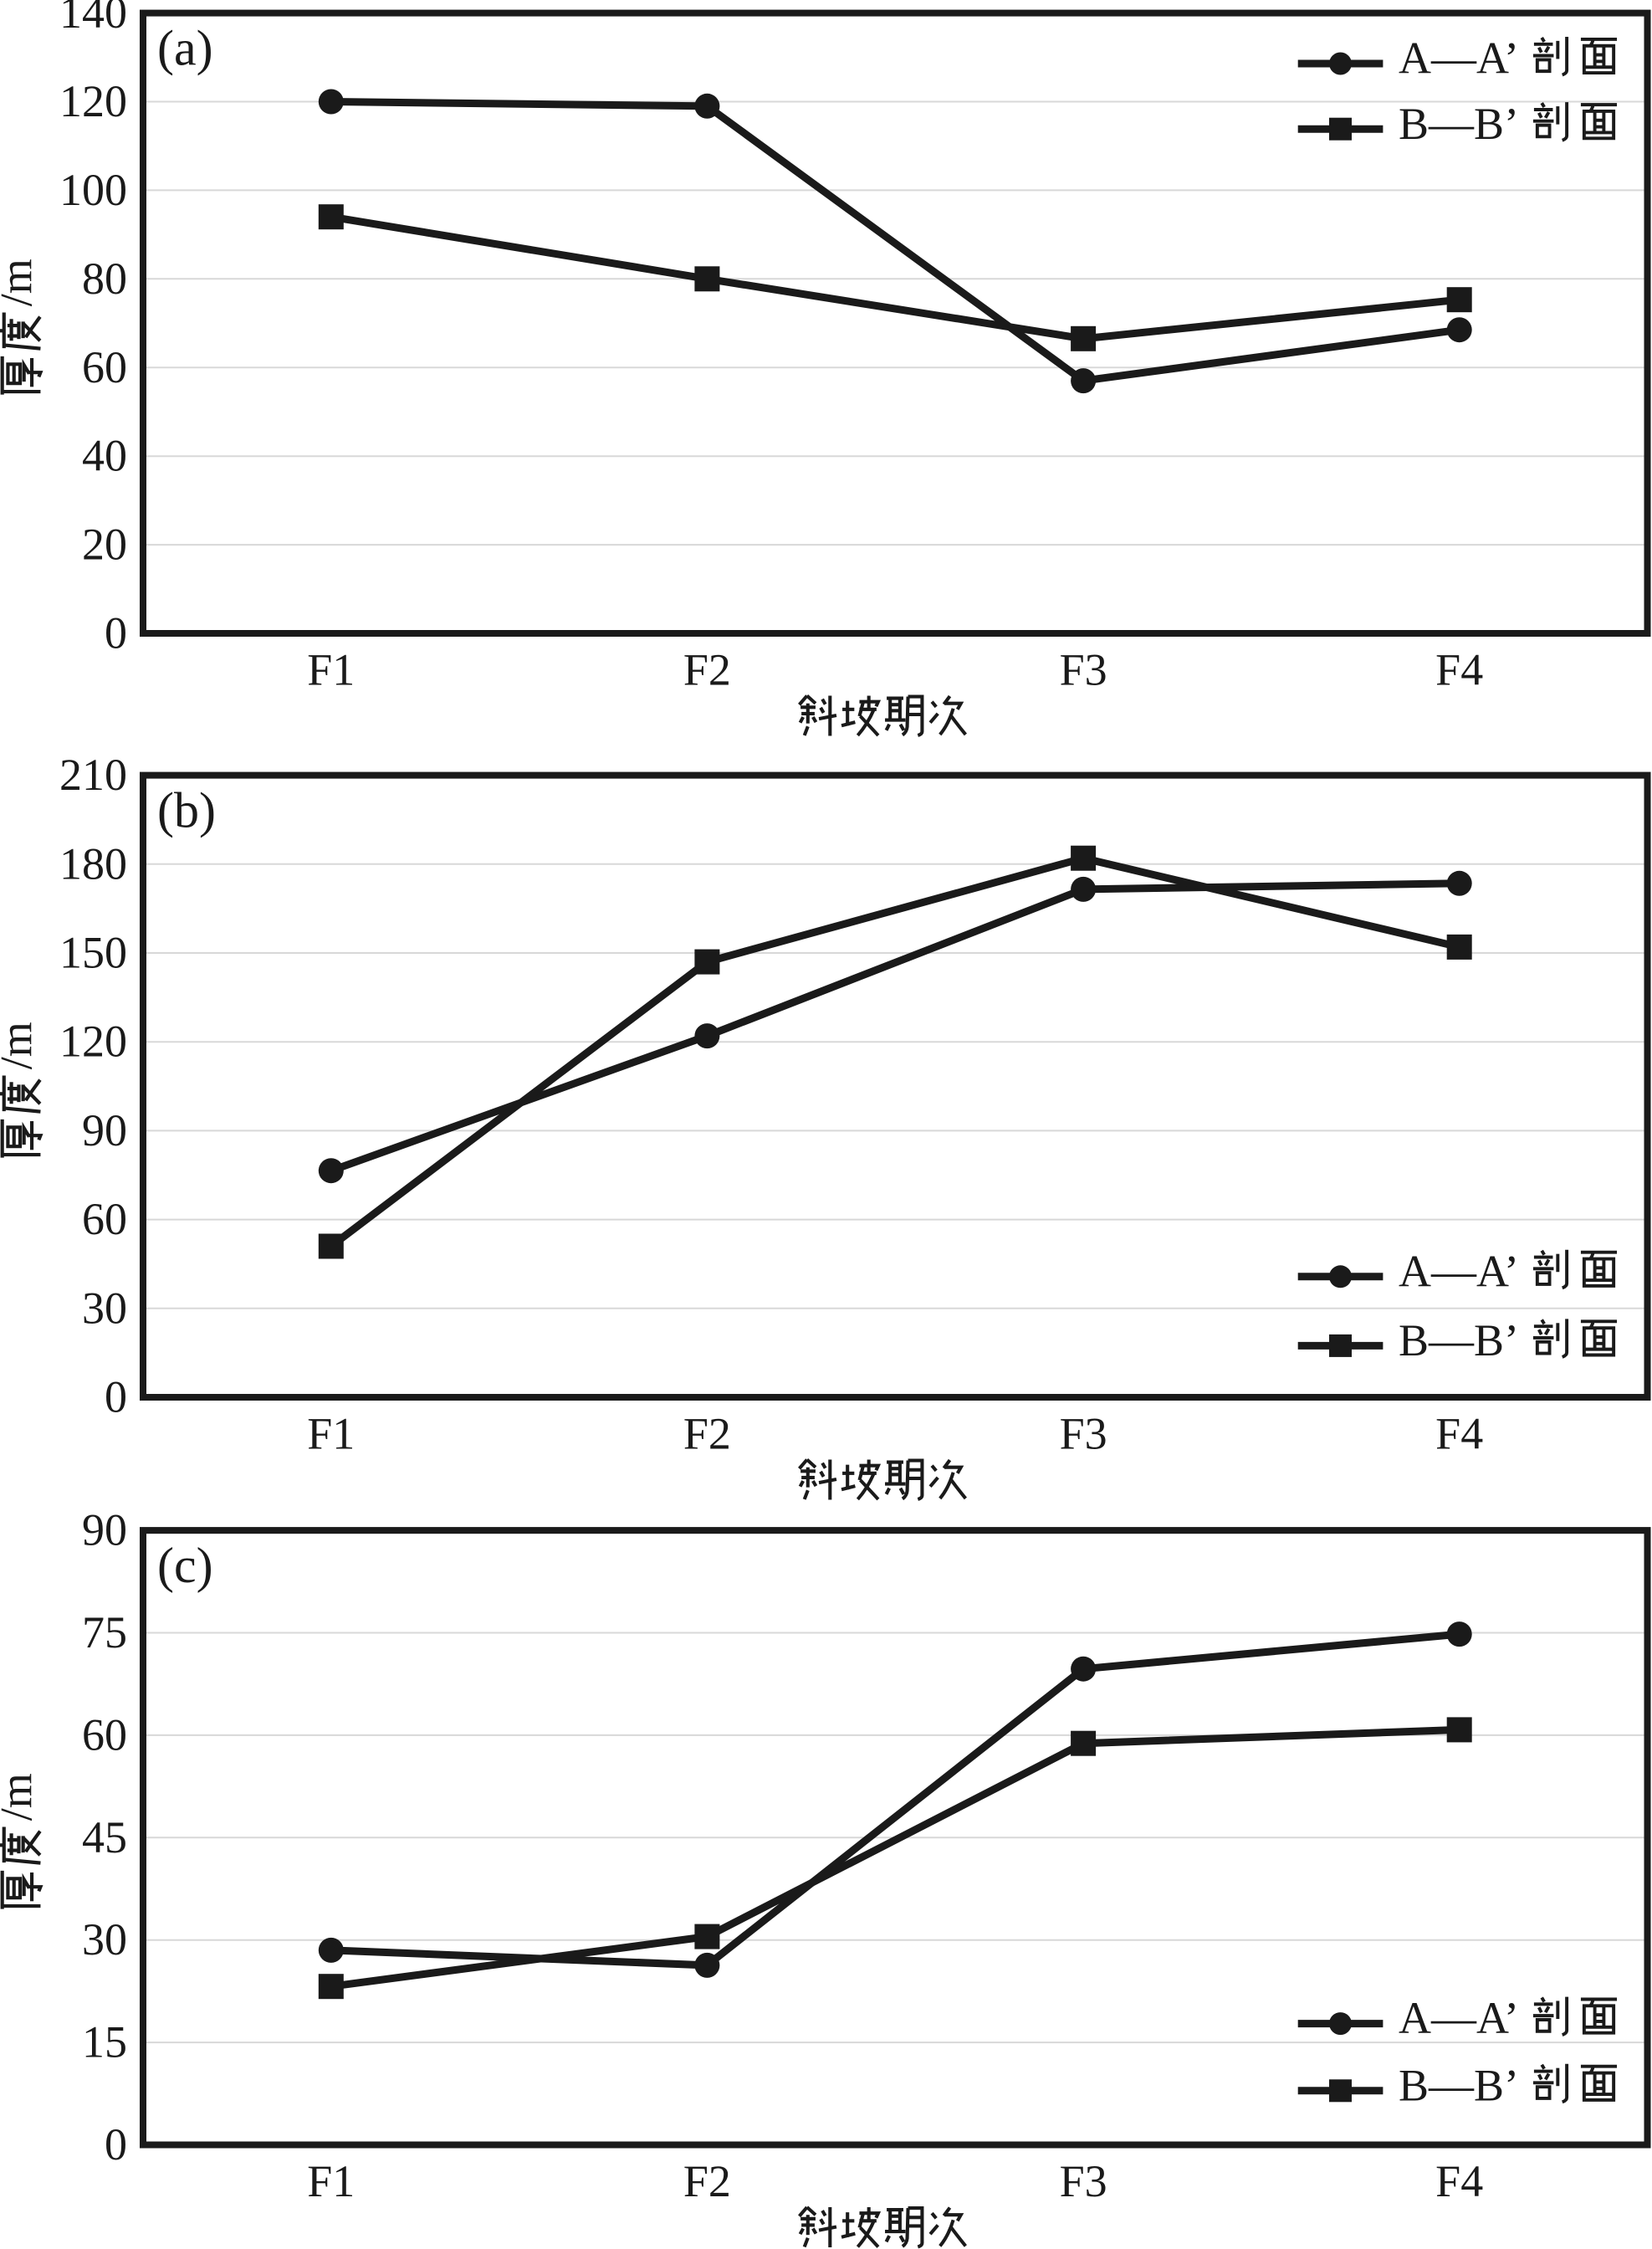 The width and height of the screenshot is (1652, 2249). I want to click on svg-text: (b), so click(186, 810).